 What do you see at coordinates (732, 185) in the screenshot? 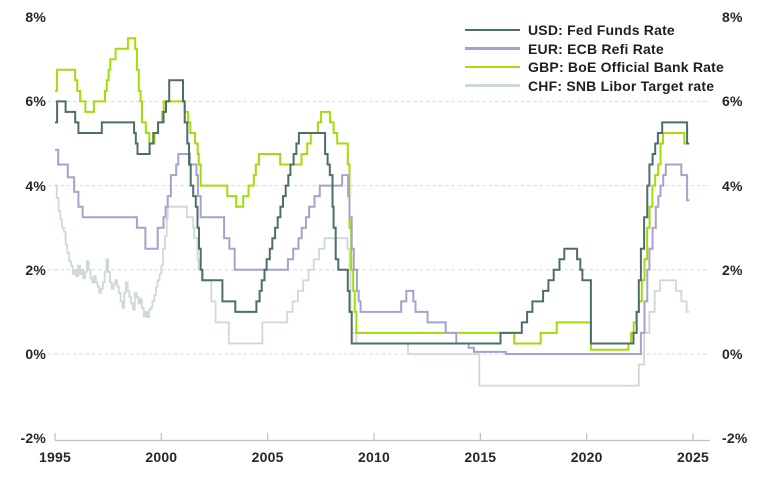
I see `y-tick-right-4pct: 4%` at bounding box center [732, 185].